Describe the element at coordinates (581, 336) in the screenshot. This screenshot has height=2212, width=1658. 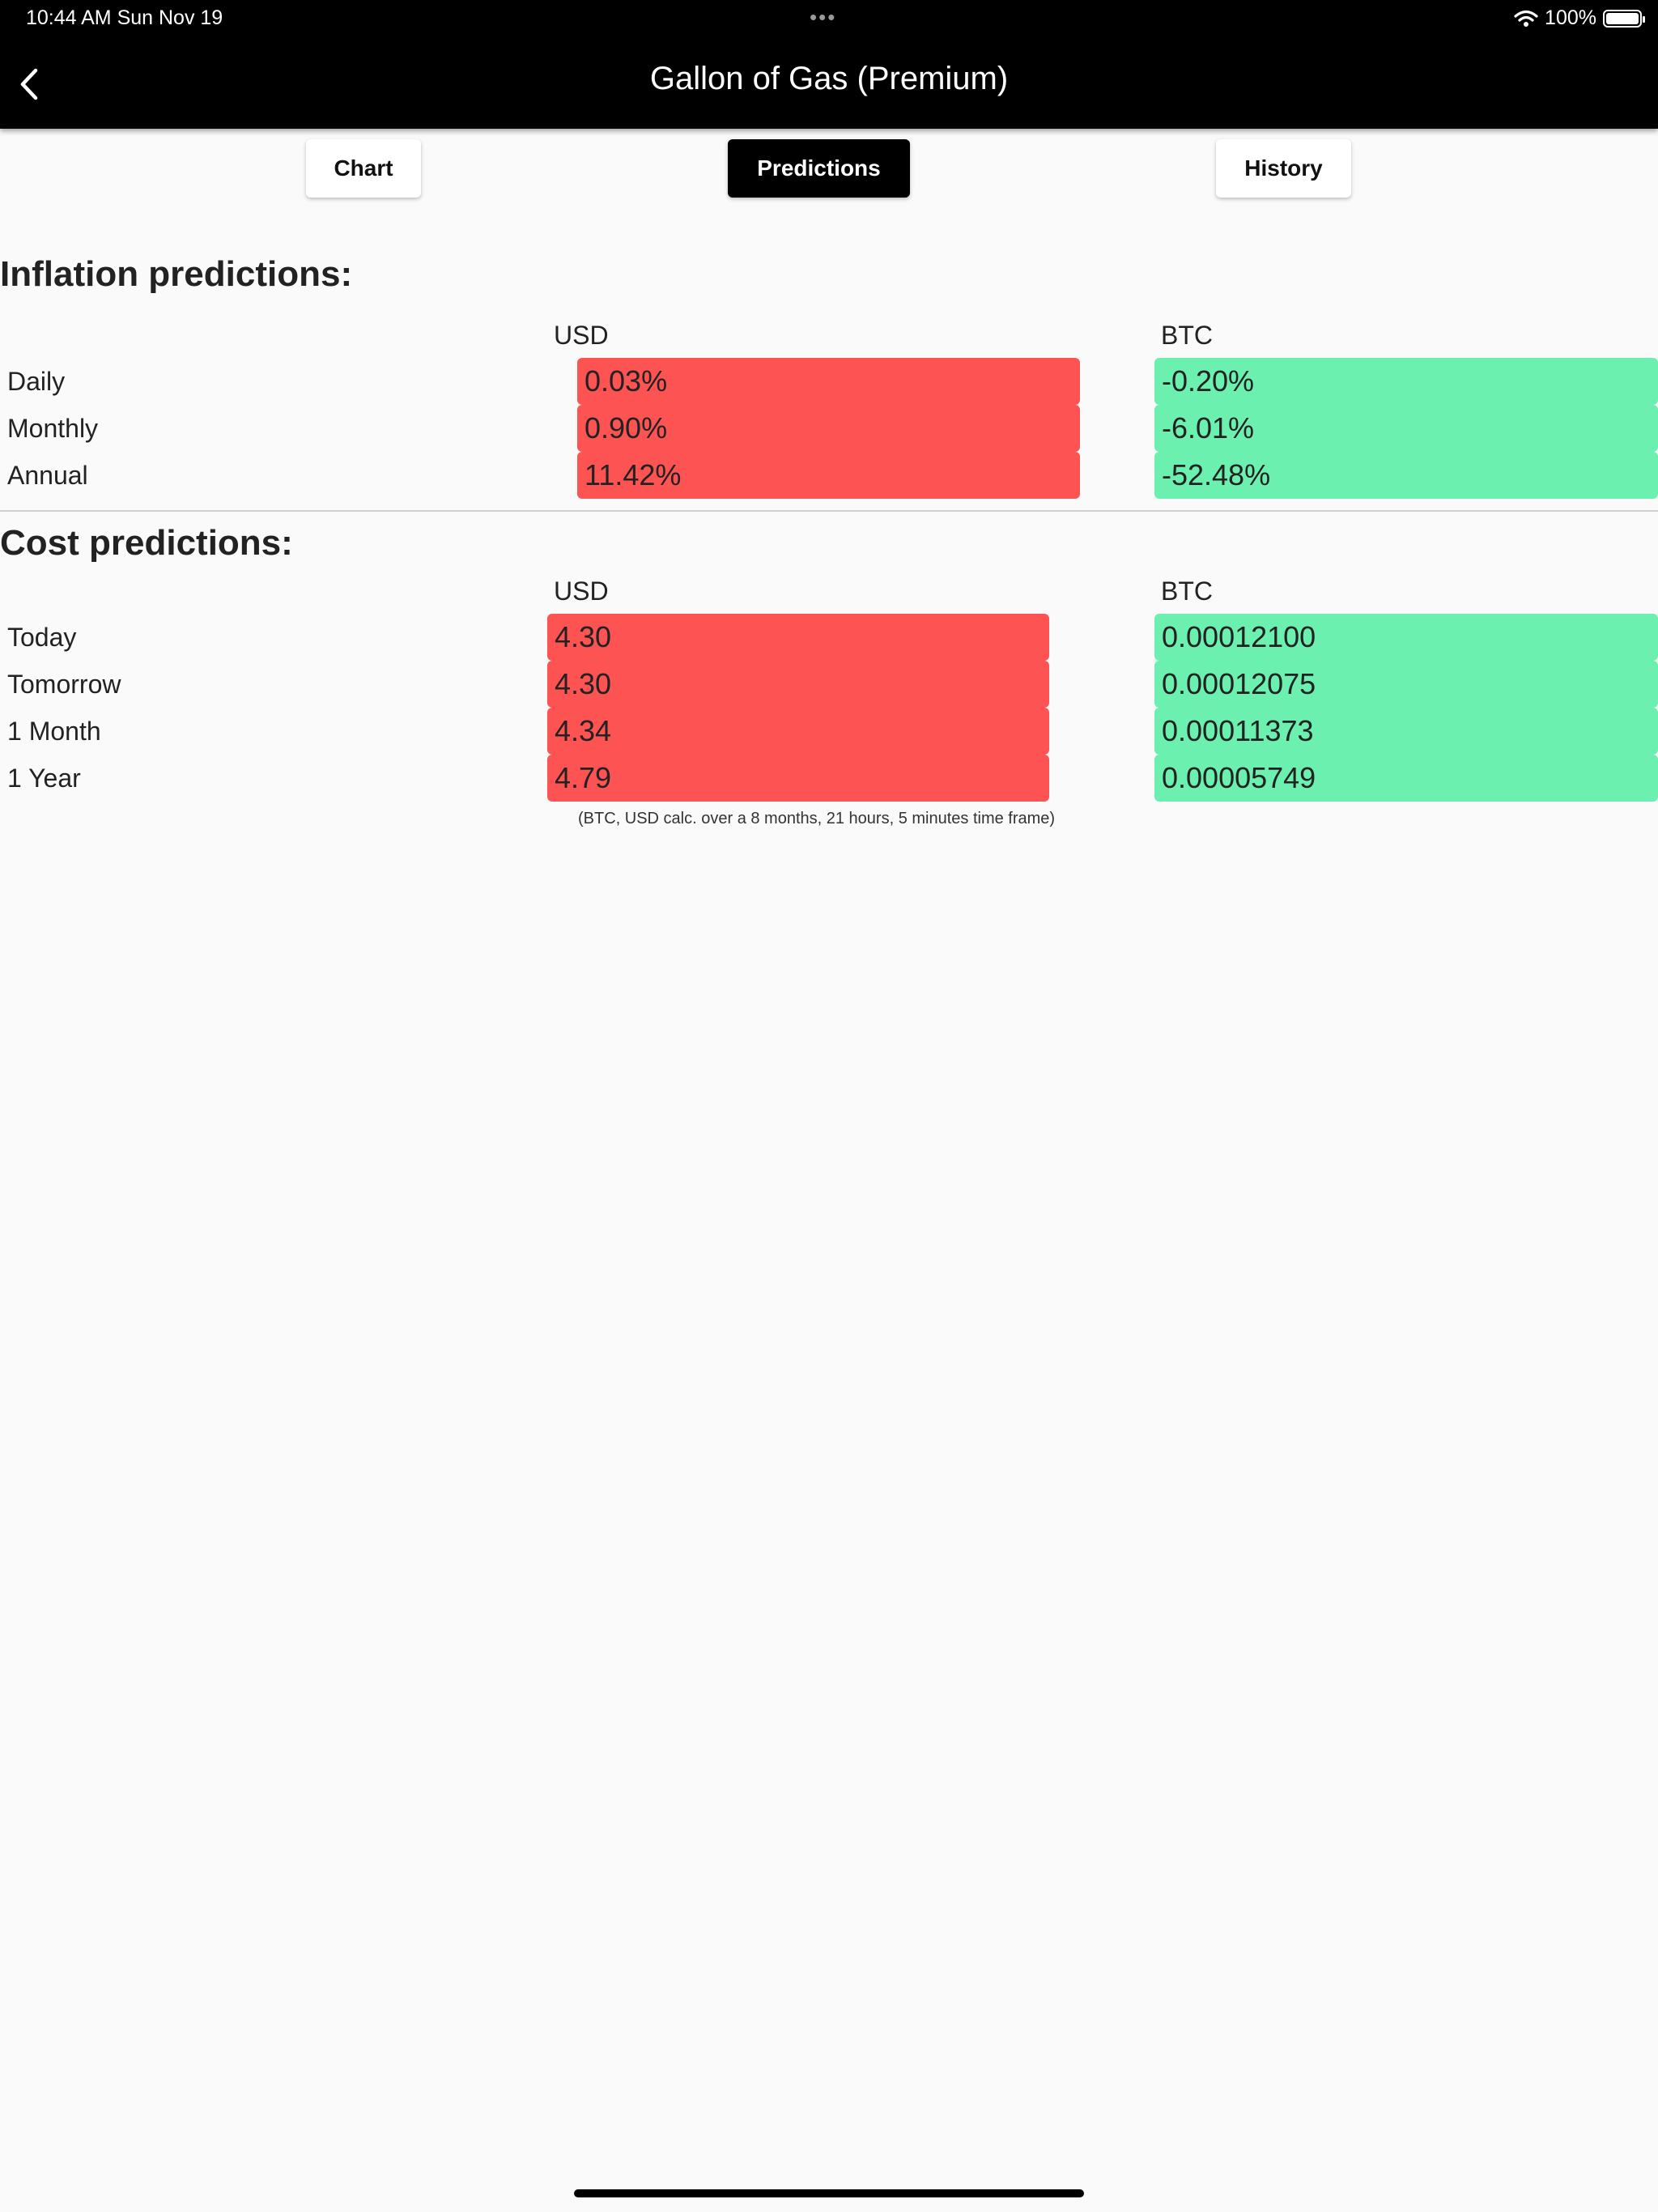
I see `inflation-usd-header: USD` at that location.